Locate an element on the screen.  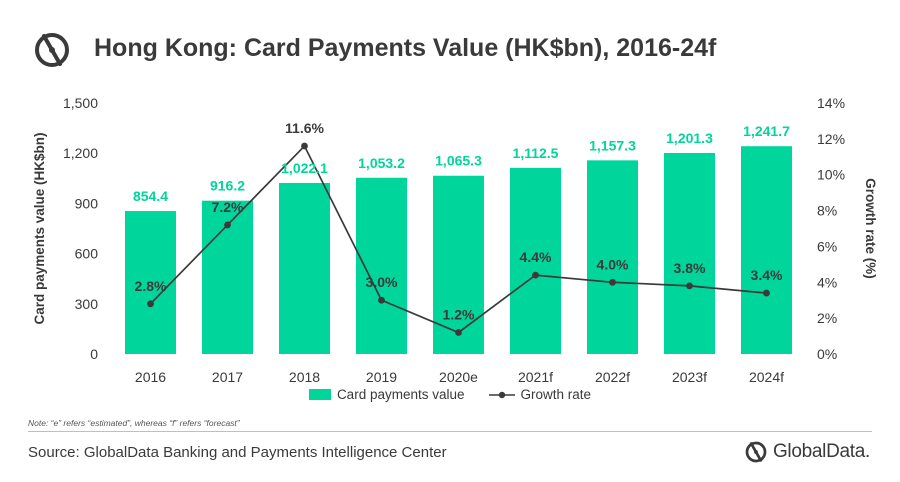
legend-swatch-bar is located at coordinates (319, 394).